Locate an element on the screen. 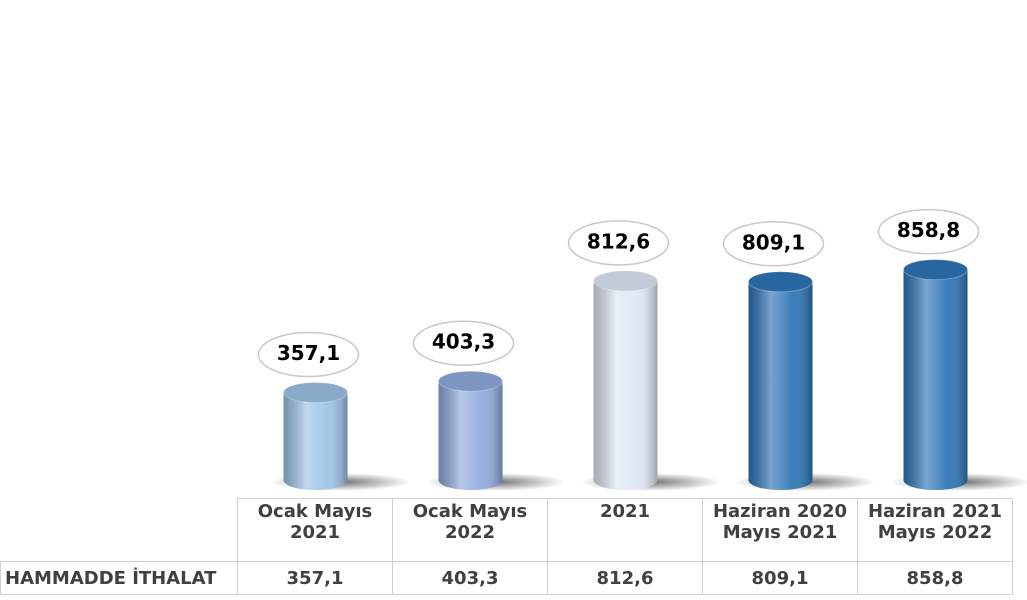  table-value: 812,6 is located at coordinates (625, 578).